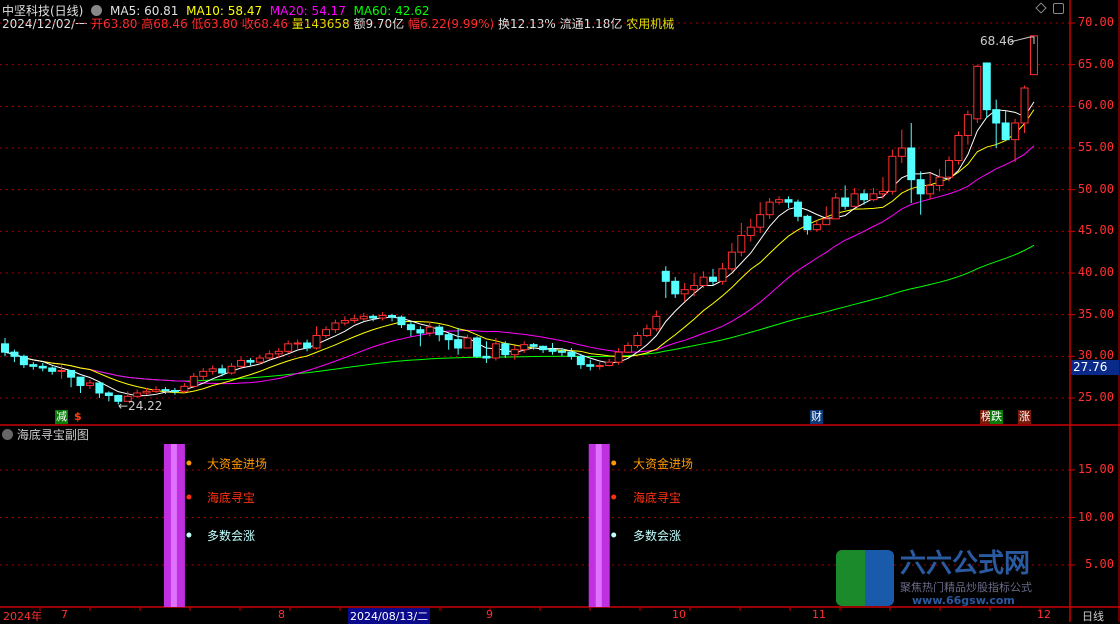 This screenshot has height=624, width=1120. I want to click on date-year: 2024年, so click(22, 616).